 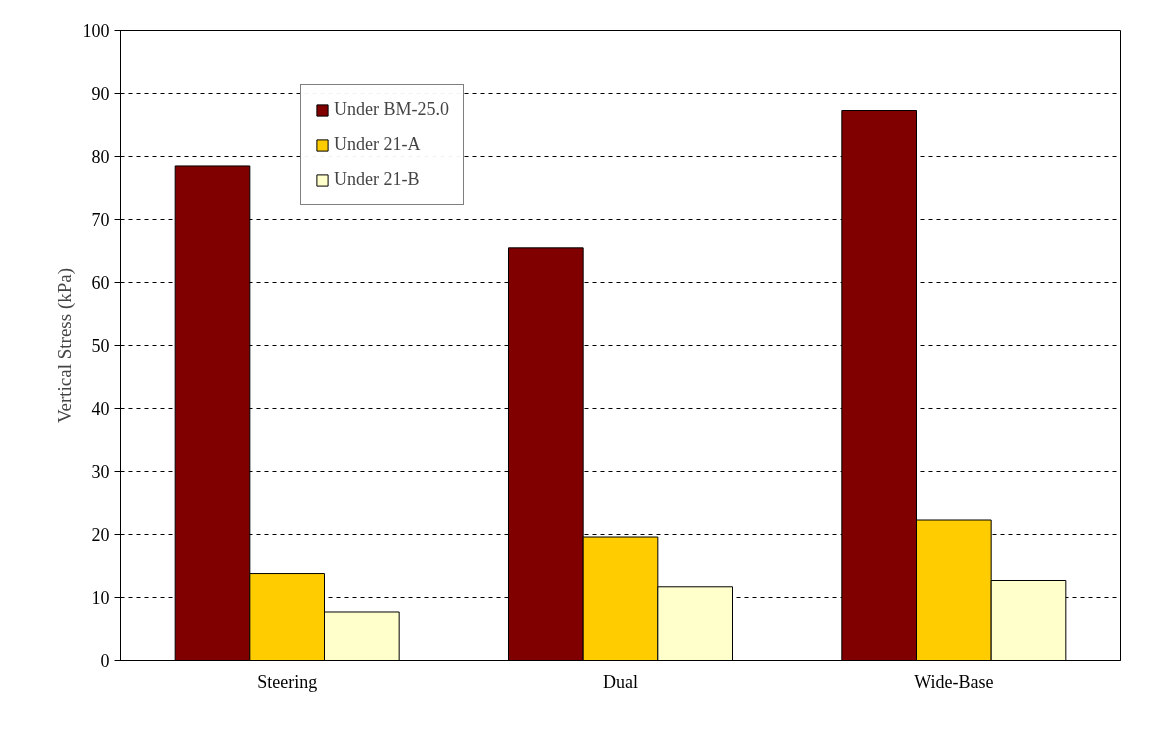 What do you see at coordinates (100, 157) in the screenshot?
I see `y-tick-label: 80` at bounding box center [100, 157].